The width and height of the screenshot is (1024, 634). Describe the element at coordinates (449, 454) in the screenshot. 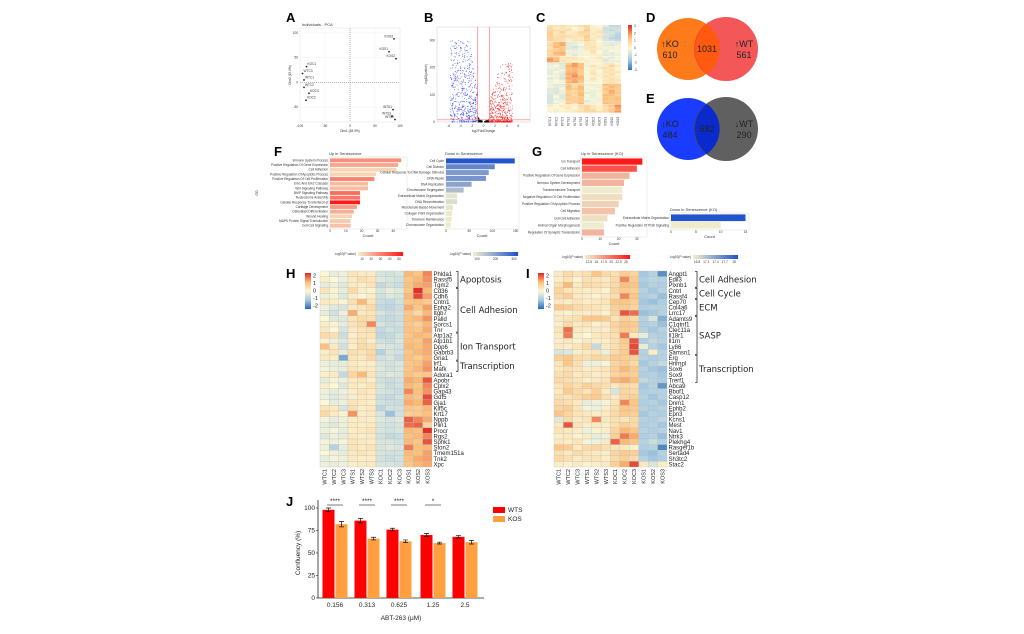

I see `heatmap-h-gene-label: Tmem151a` at that location.